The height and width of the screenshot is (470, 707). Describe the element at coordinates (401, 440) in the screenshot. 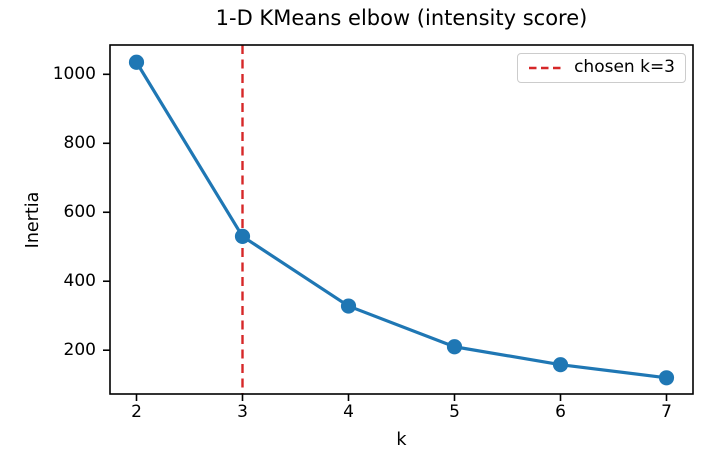

I see `x-axis-label: k` at that location.